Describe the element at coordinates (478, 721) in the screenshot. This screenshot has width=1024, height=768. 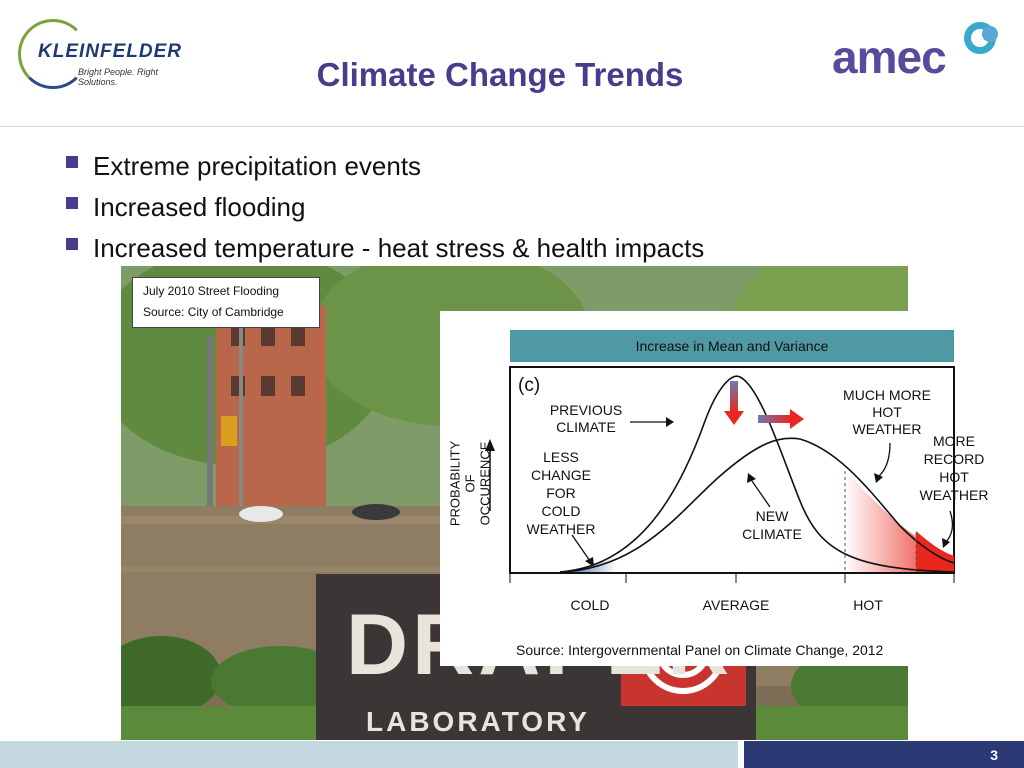
I see `sign-subtext: LABORATORY` at that location.